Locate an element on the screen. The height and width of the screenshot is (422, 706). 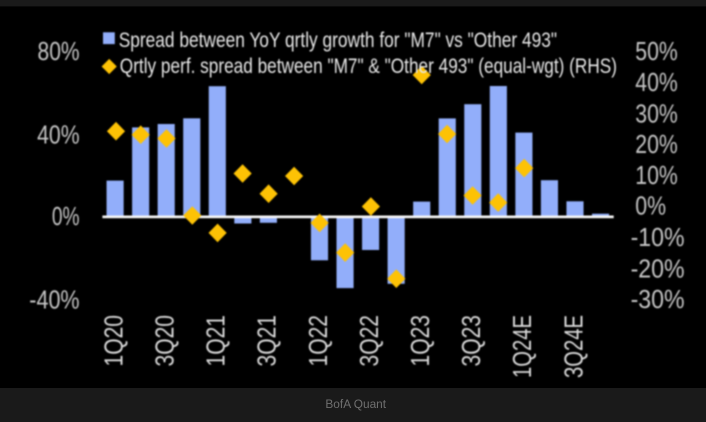
svg-text: 1Q24E is located at coordinates (522, 346).